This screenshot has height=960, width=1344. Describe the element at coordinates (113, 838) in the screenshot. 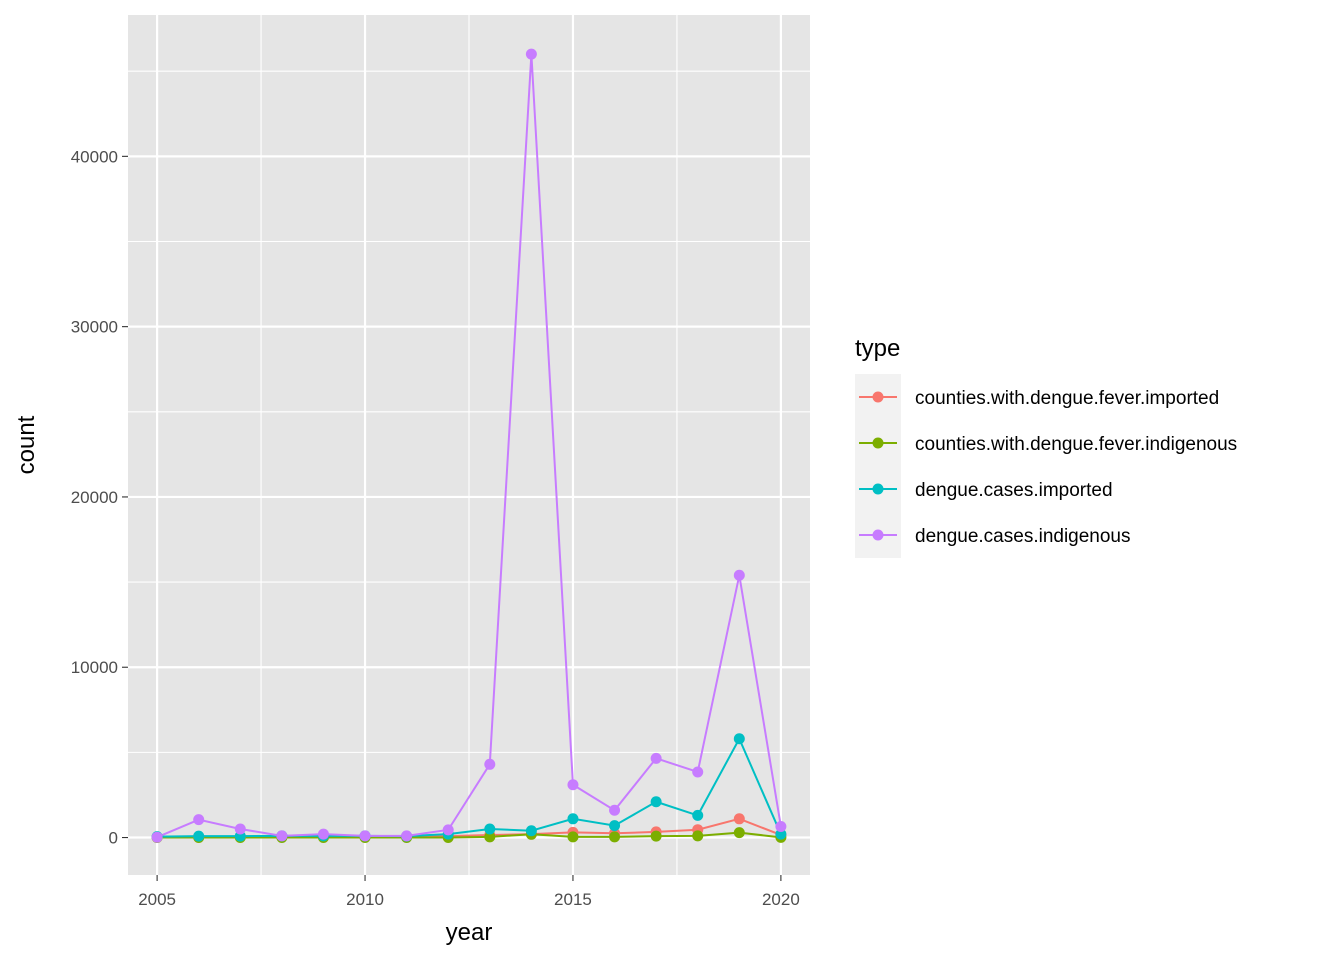

I see `y-tick-label: 0` at that location.